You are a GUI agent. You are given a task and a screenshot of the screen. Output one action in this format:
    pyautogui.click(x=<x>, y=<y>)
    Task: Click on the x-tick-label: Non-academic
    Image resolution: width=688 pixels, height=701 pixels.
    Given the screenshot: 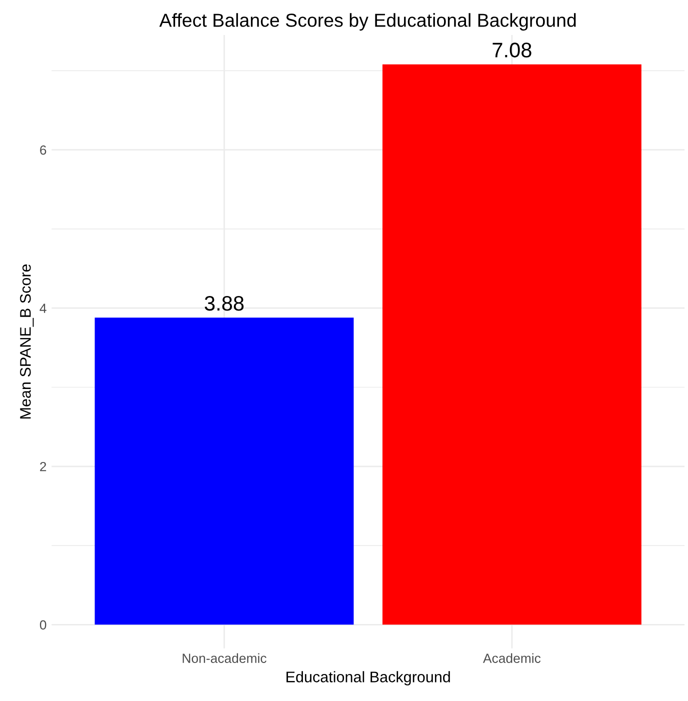 What is the action you would take?
    pyautogui.click(x=224, y=658)
    